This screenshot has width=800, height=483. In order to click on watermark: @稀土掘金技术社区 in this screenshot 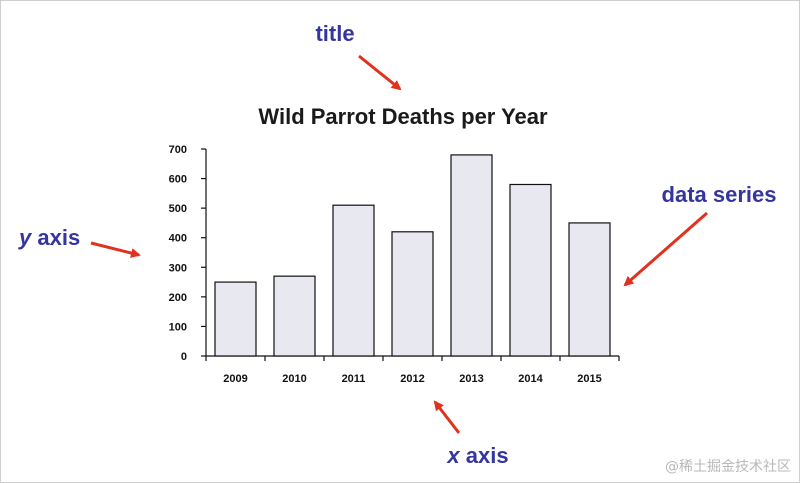, I will do `click(728, 467)`.